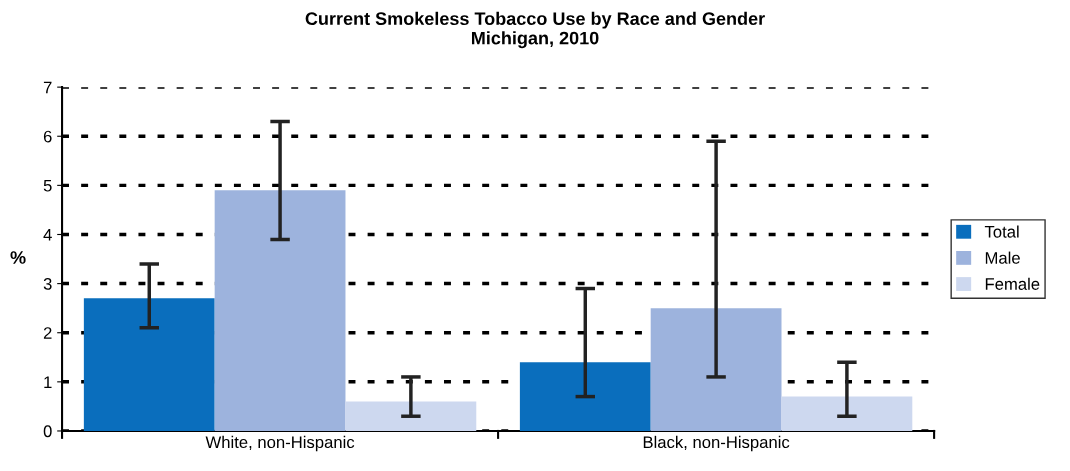  What do you see at coordinates (47, 185) in the screenshot?
I see `y-tick-label: 5` at bounding box center [47, 185].